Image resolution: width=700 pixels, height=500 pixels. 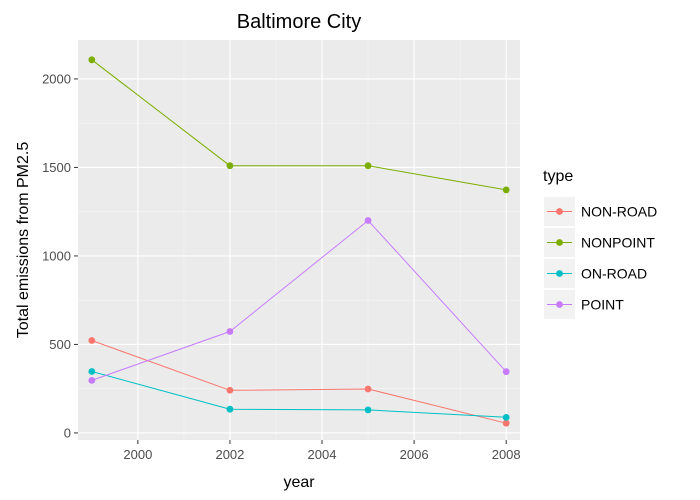 What do you see at coordinates (559, 304) in the screenshot?
I see `legend-key-point-point` at bounding box center [559, 304].